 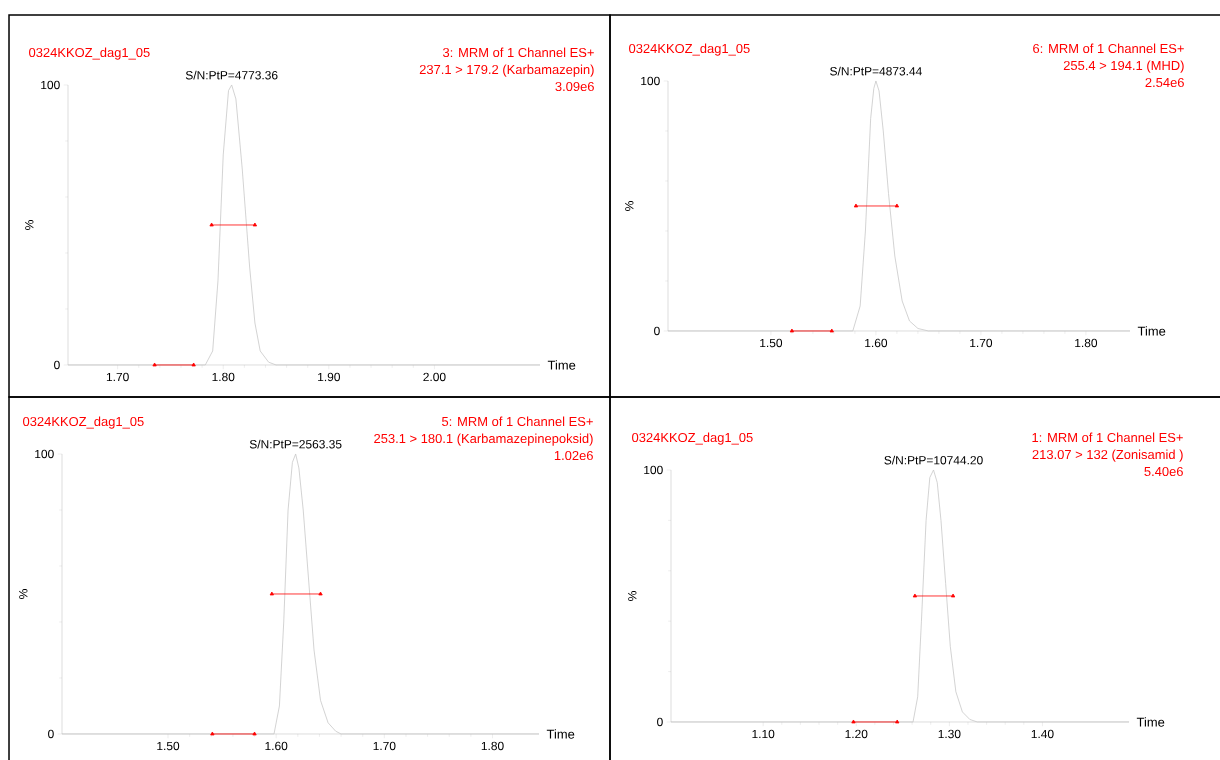 What do you see at coordinates (1107, 437) in the screenshot?
I see `chart-subtitle: 1: MRM of 1 Channel ES+` at bounding box center [1107, 437].